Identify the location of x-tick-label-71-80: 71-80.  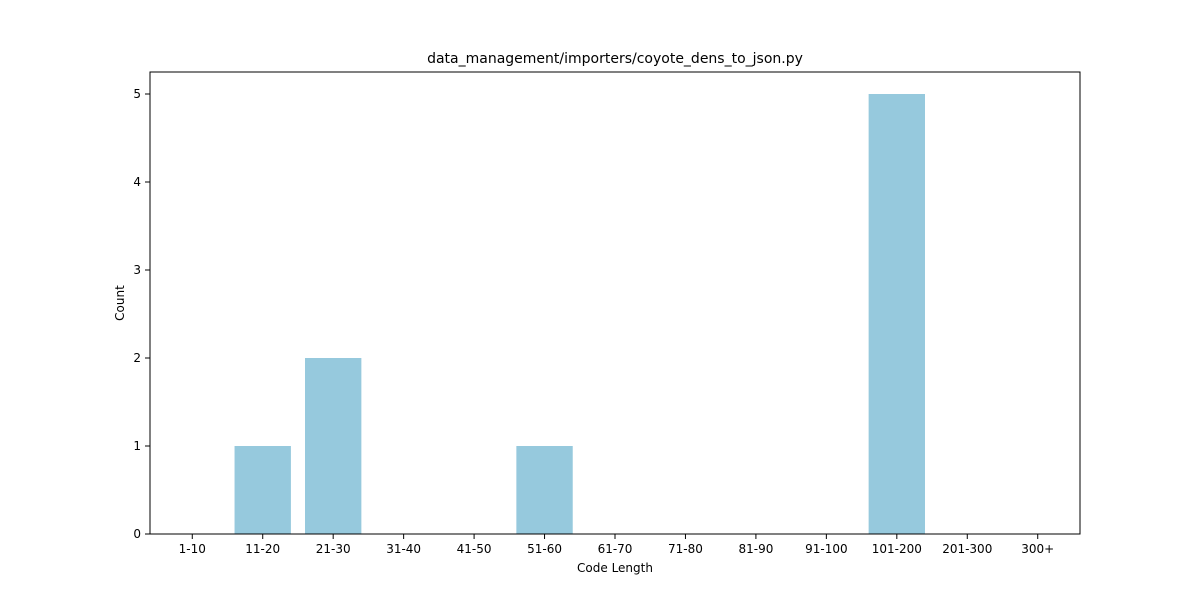
(685, 549).